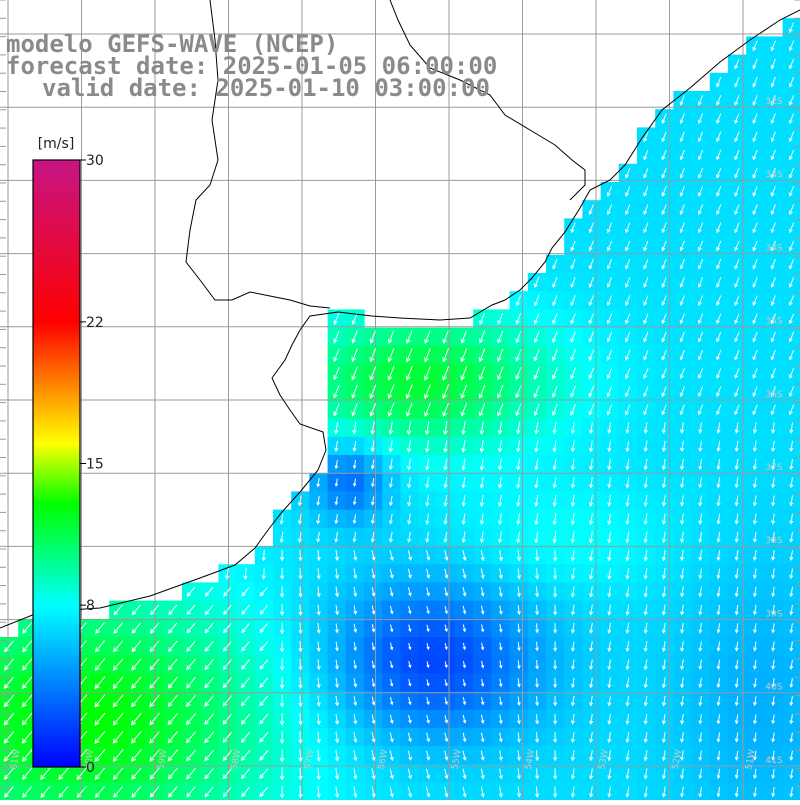 The height and width of the screenshot is (805, 800). I want to click on lat-label: 39S, so click(773, 614).